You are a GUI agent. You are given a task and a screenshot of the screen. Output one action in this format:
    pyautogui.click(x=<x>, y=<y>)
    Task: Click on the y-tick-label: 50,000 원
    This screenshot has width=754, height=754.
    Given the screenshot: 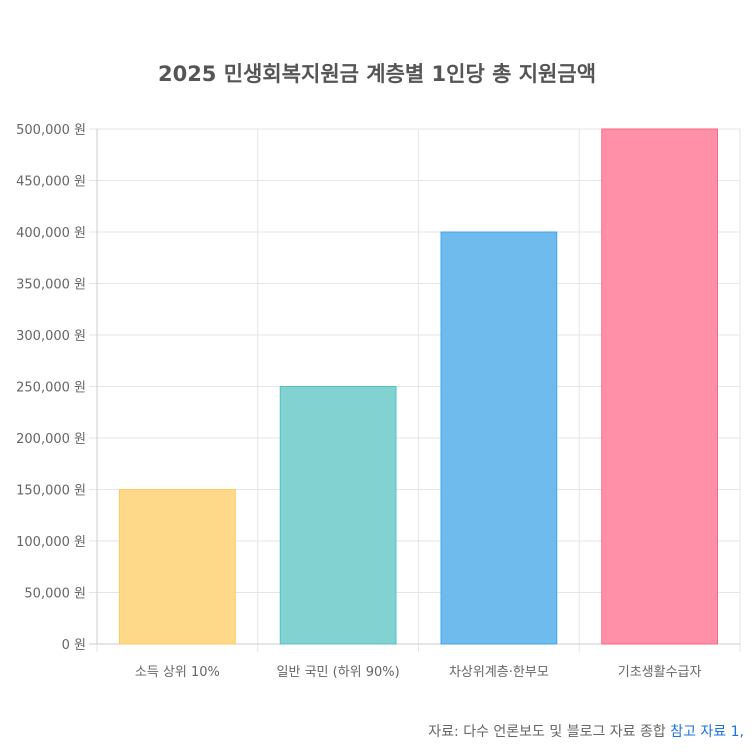 What is the action you would take?
    pyautogui.click(x=55, y=594)
    